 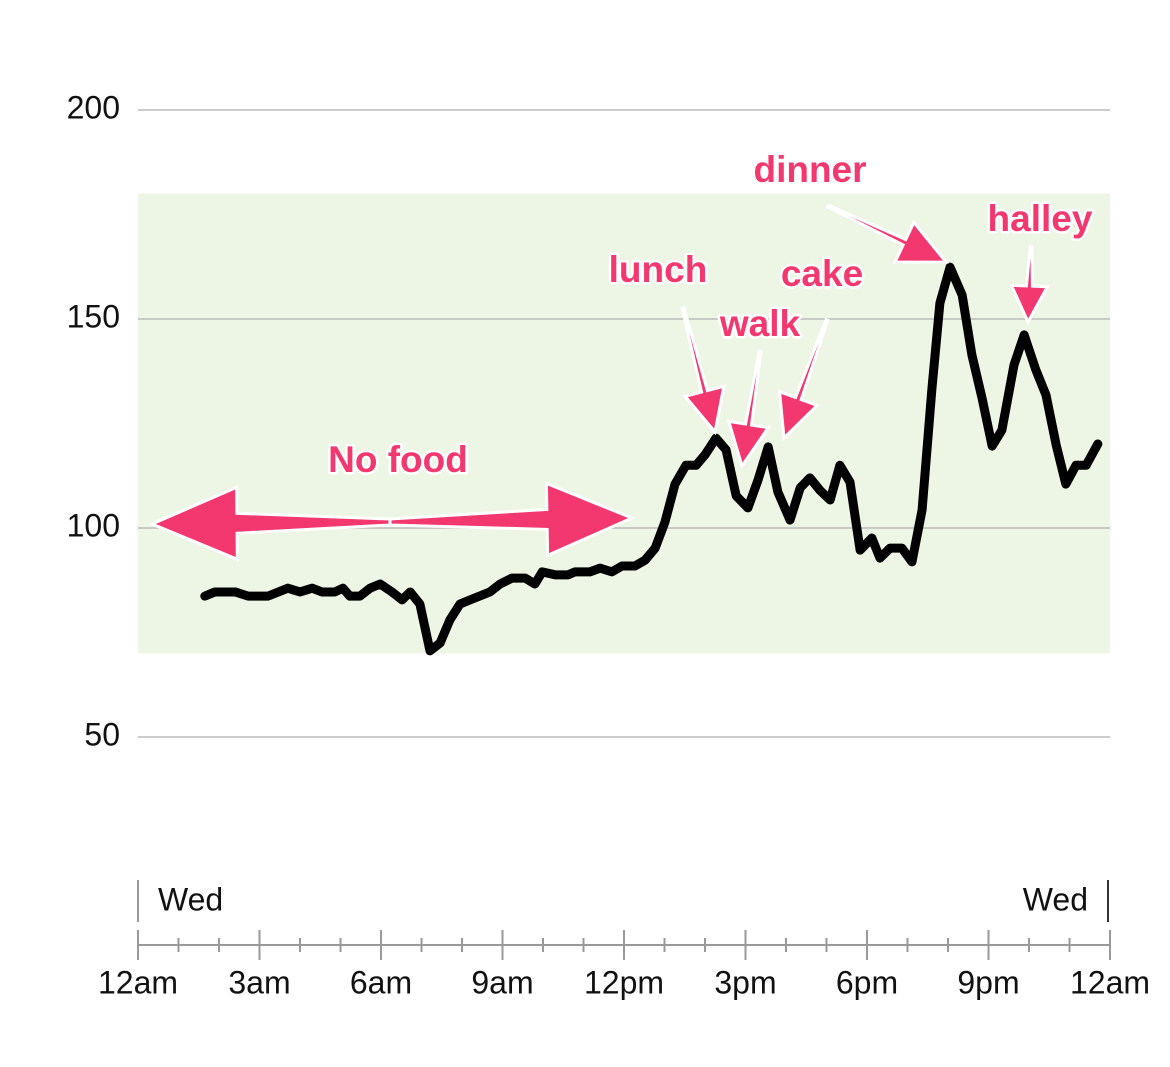 I want to click on annotation: No food, so click(x=398, y=459).